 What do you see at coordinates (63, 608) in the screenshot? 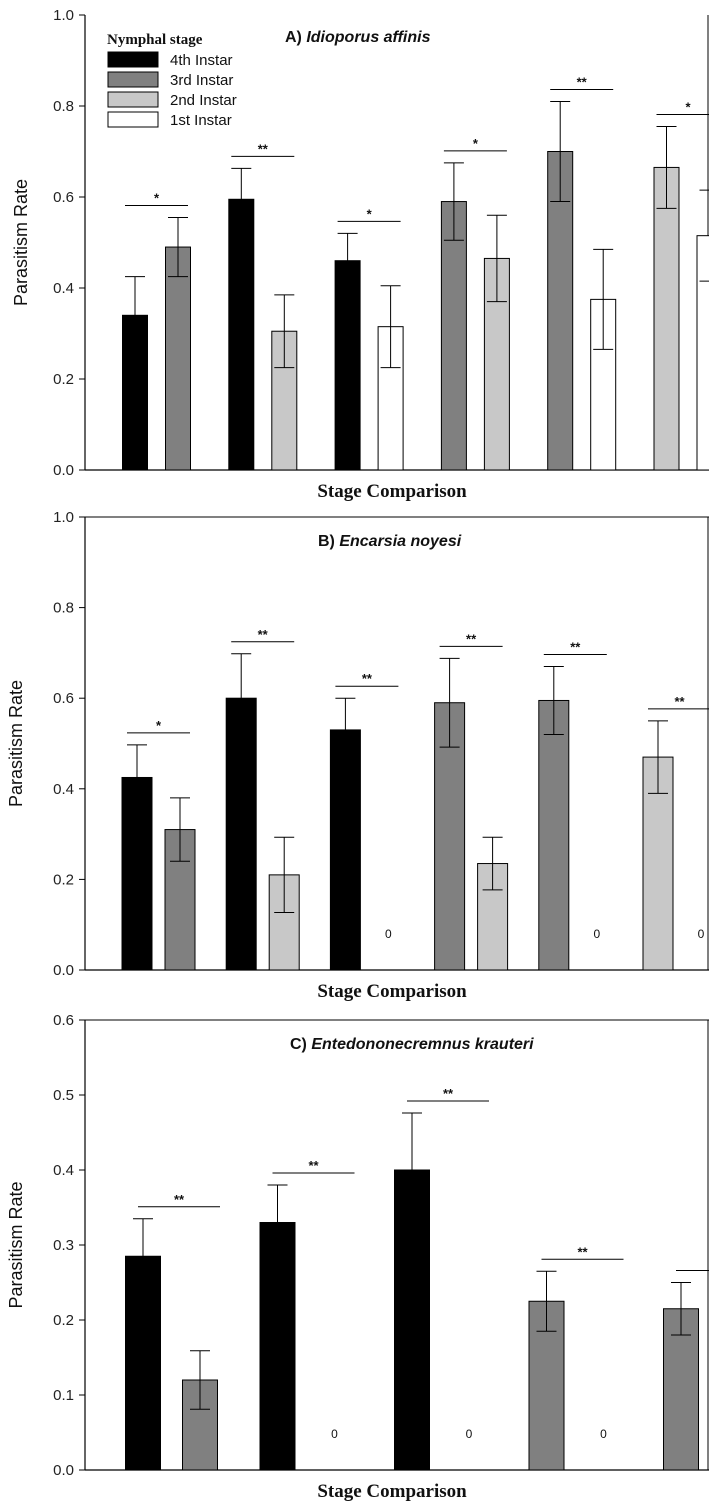
I see `y-tick-label-b-4: 0.8` at bounding box center [63, 608].